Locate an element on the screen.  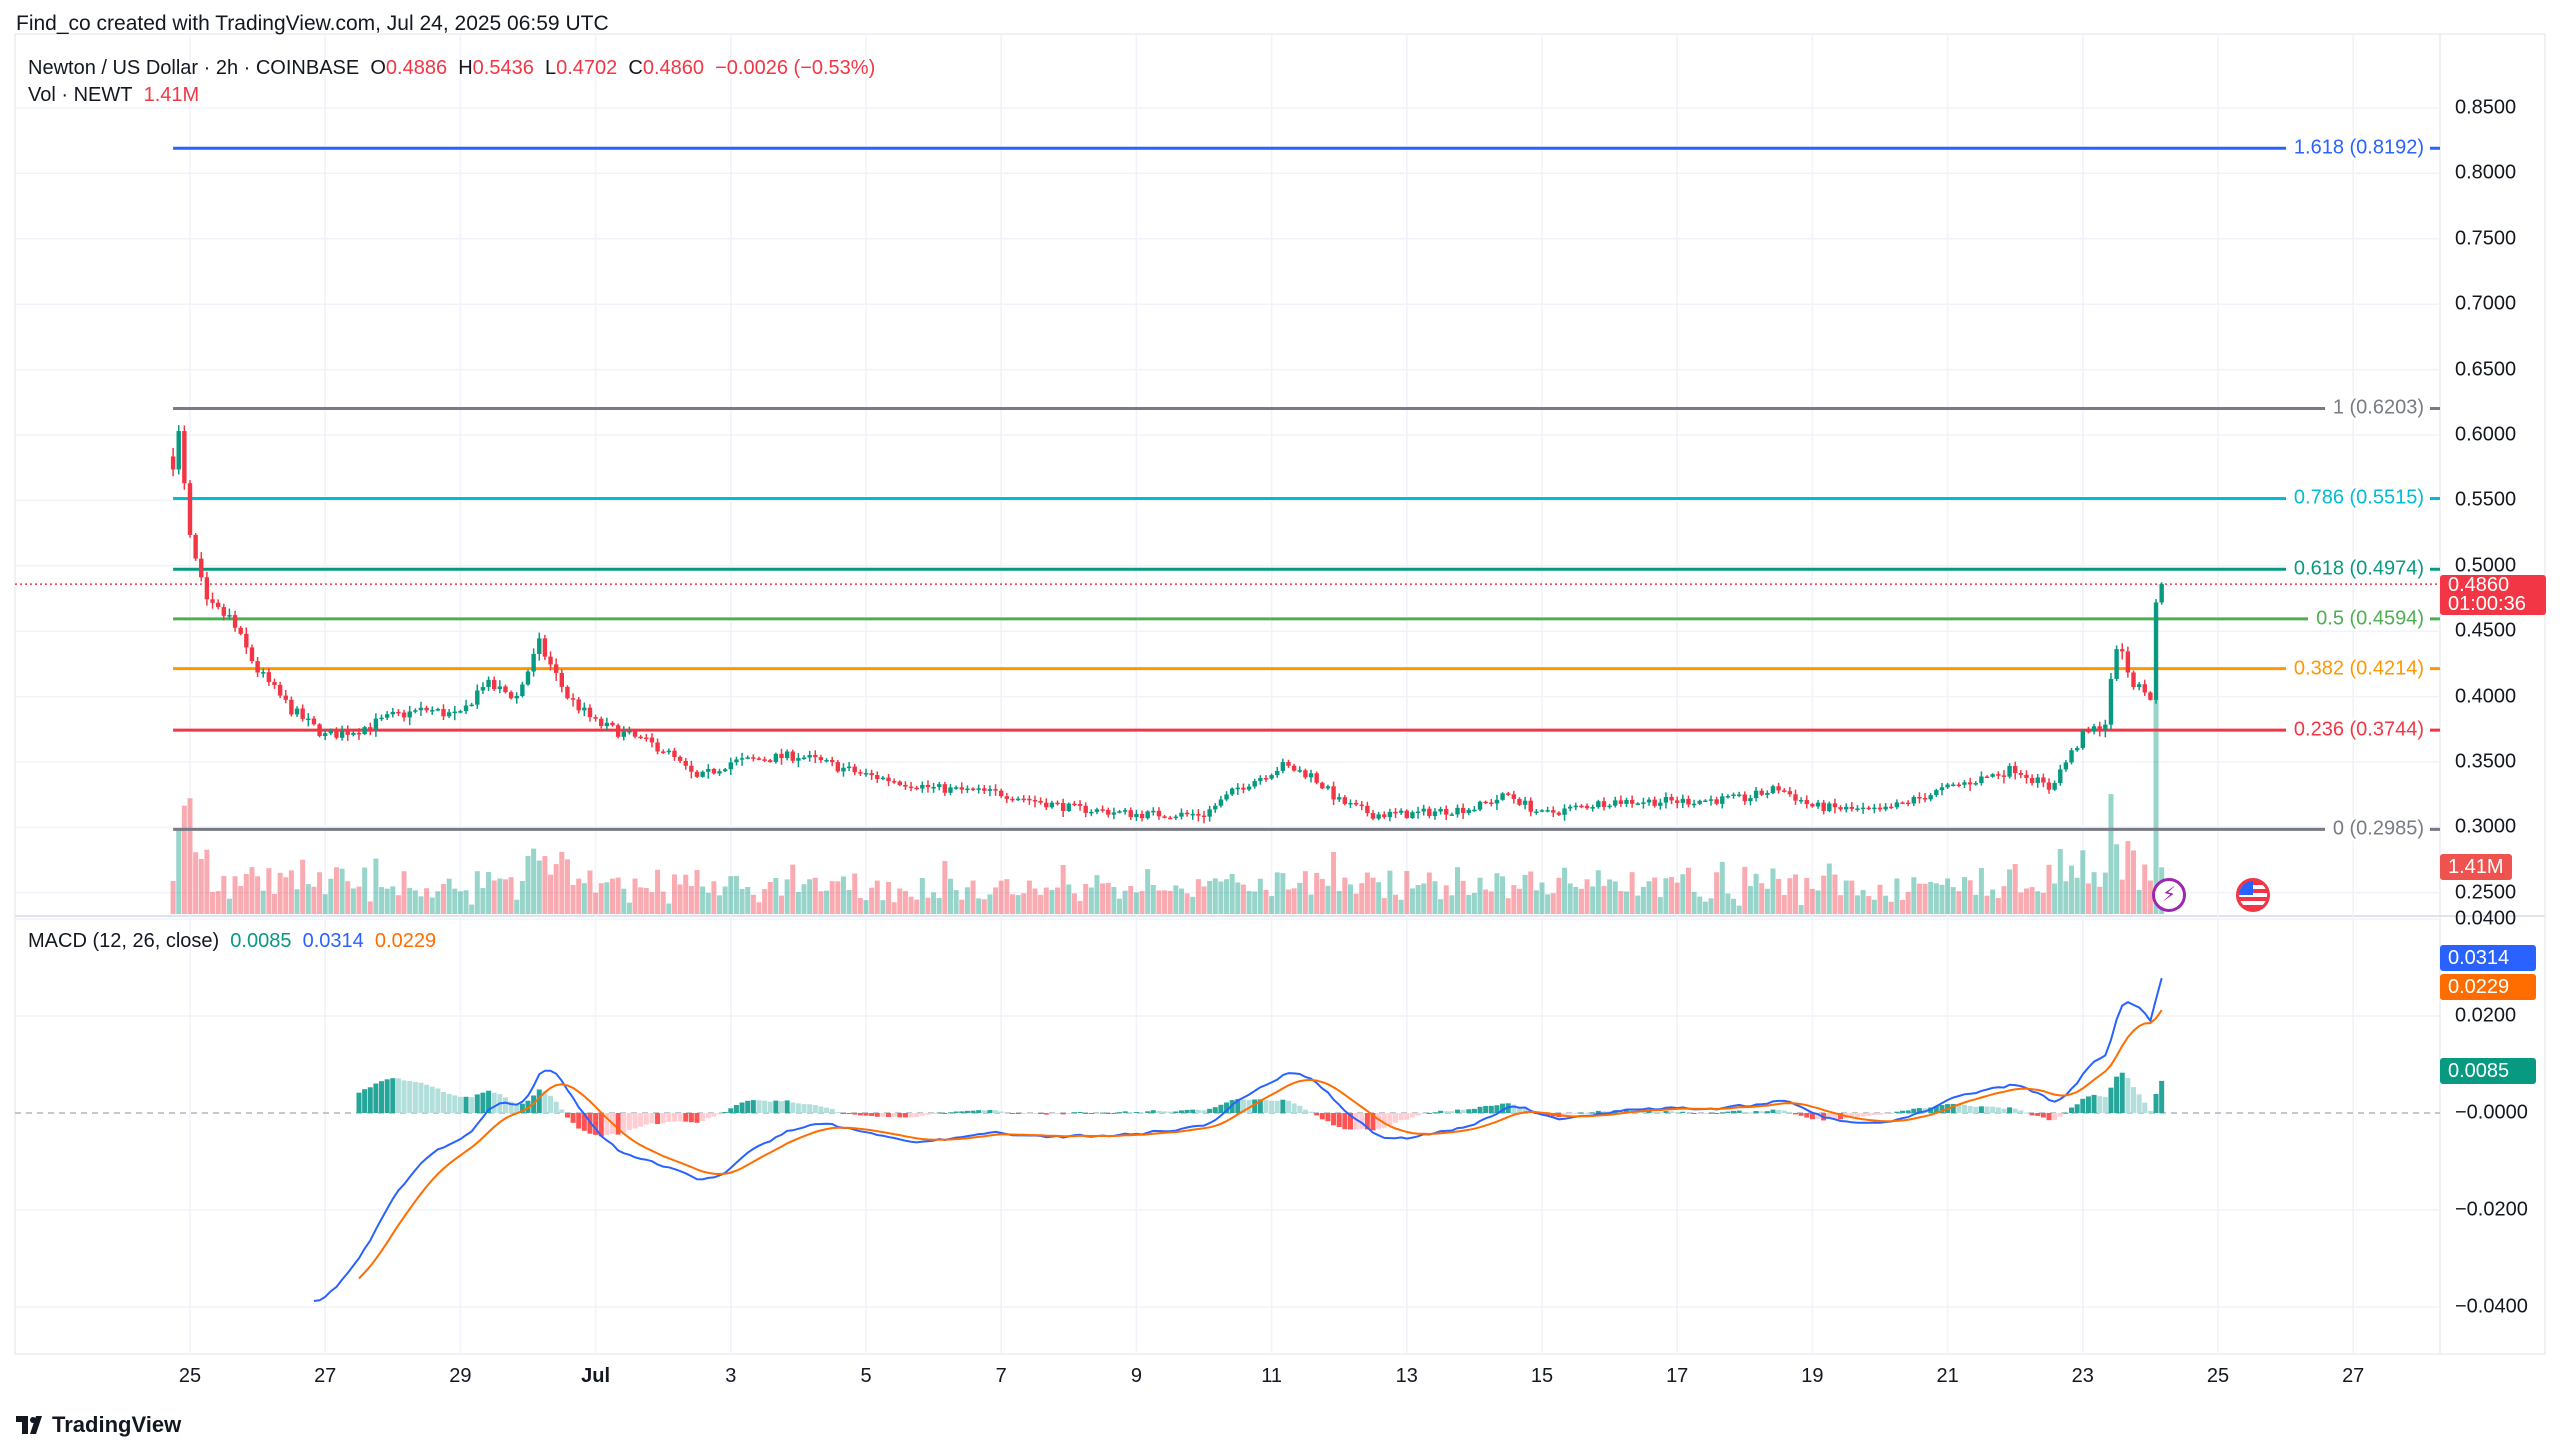
x-tick-label: 5 is located at coordinates (866, 1376).